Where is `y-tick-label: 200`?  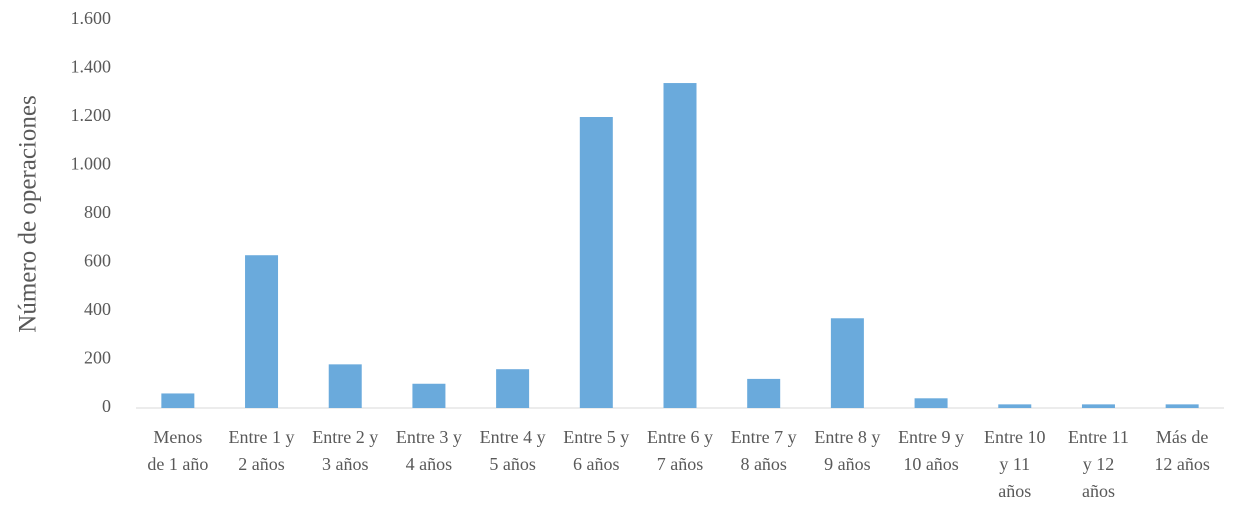 y-tick-label: 200 is located at coordinates (97, 358).